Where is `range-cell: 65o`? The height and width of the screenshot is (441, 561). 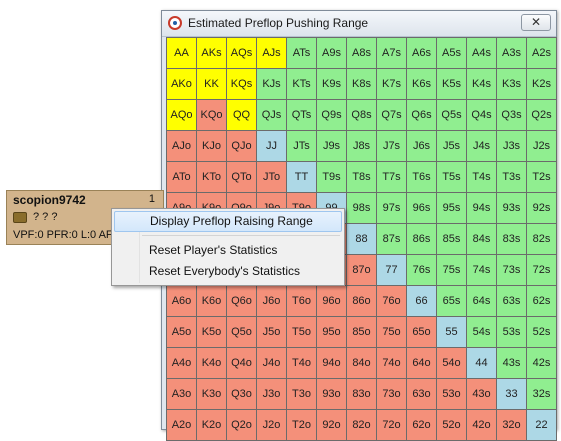 range-cell: 65o is located at coordinates (421, 332).